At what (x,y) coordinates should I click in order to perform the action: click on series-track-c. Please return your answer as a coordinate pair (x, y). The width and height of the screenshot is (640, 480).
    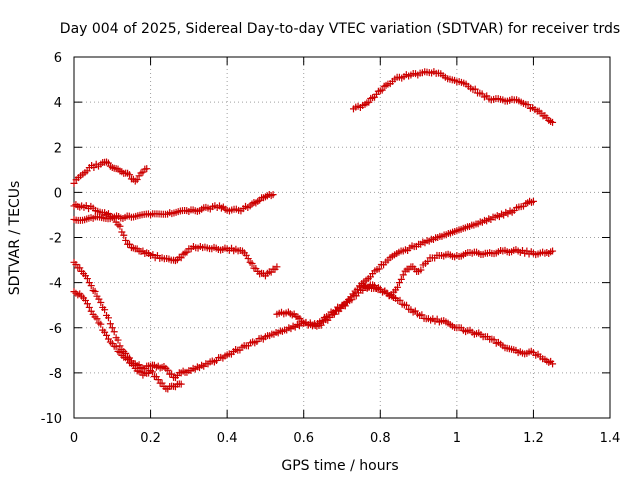
    Looking at the image, I should click on (173, 207).